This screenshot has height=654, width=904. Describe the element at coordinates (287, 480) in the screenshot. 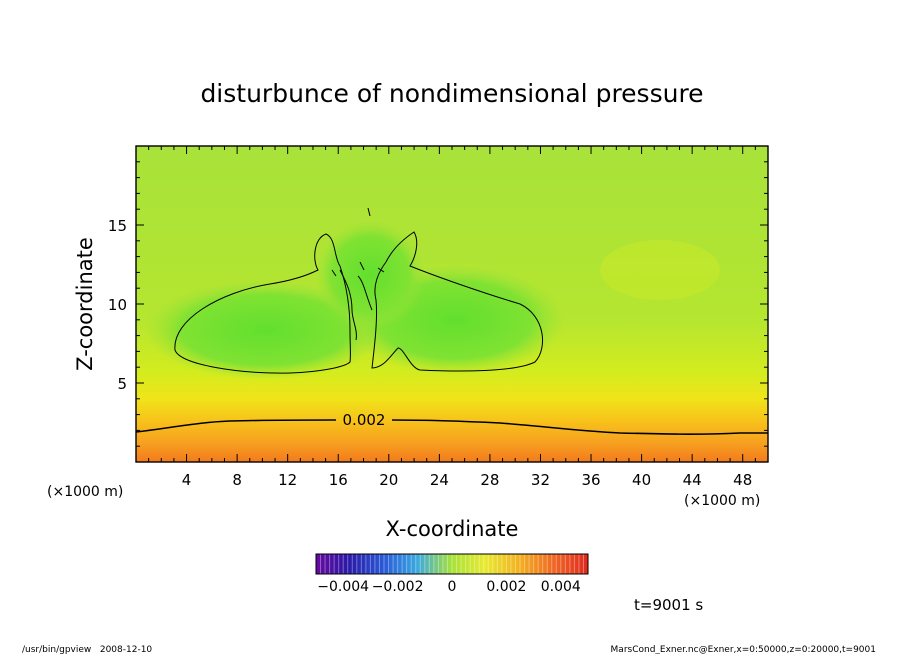

I see `x-tick-label: 12` at that location.